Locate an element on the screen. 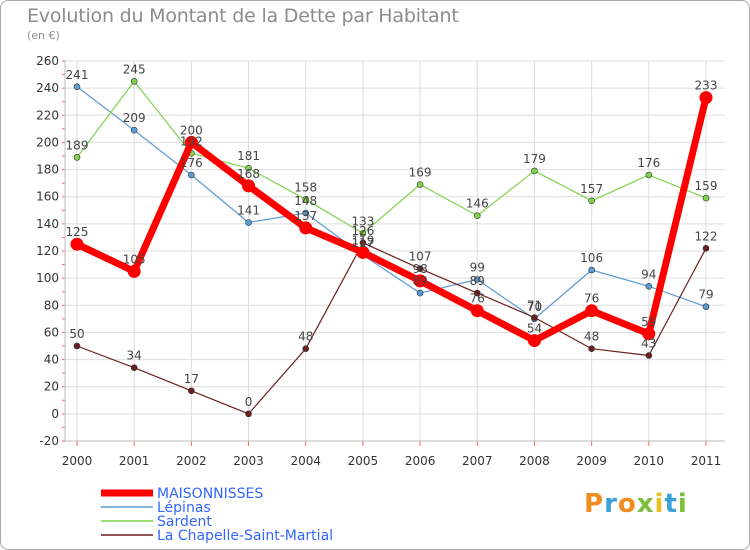 Image resolution: width=750 pixels, height=550 pixels. data-label: 0 is located at coordinates (249, 402).